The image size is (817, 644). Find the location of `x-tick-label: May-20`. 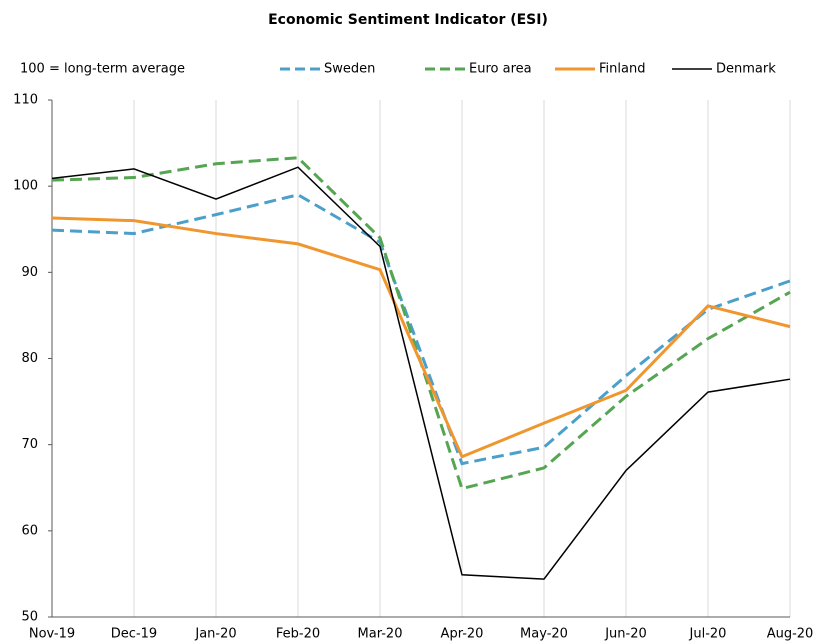

x-tick-label: May-20 is located at coordinates (544, 634).